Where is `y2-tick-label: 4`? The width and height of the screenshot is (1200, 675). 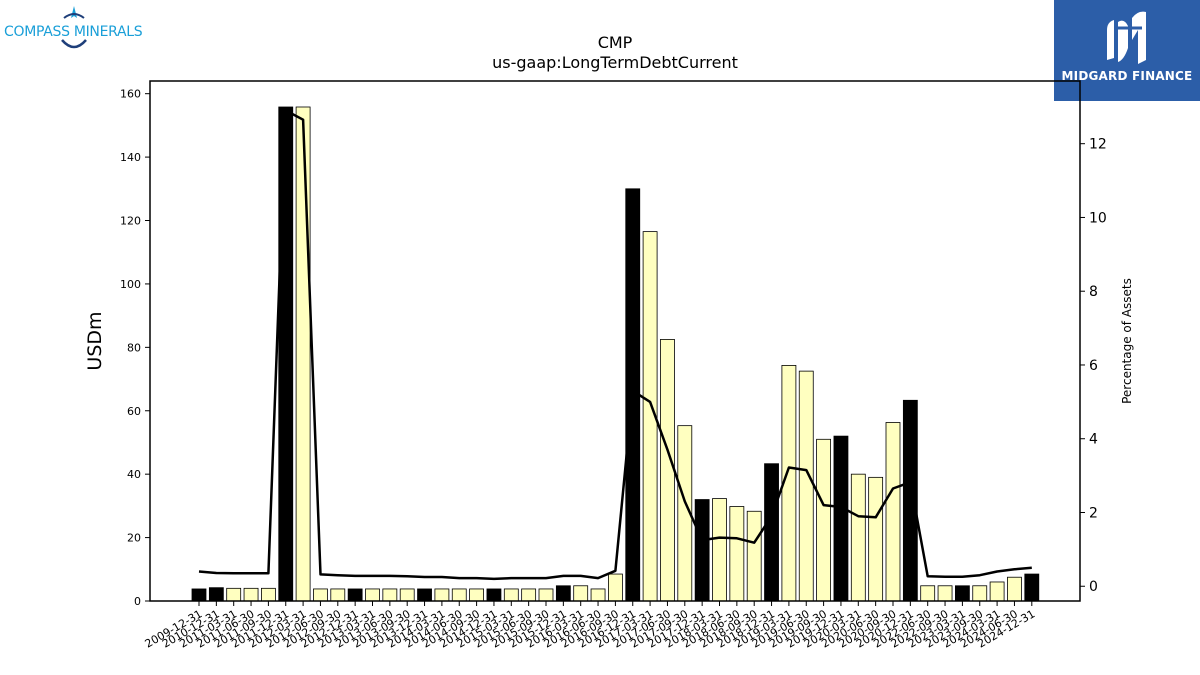 y2-tick-label: 4 is located at coordinates (1093, 440).